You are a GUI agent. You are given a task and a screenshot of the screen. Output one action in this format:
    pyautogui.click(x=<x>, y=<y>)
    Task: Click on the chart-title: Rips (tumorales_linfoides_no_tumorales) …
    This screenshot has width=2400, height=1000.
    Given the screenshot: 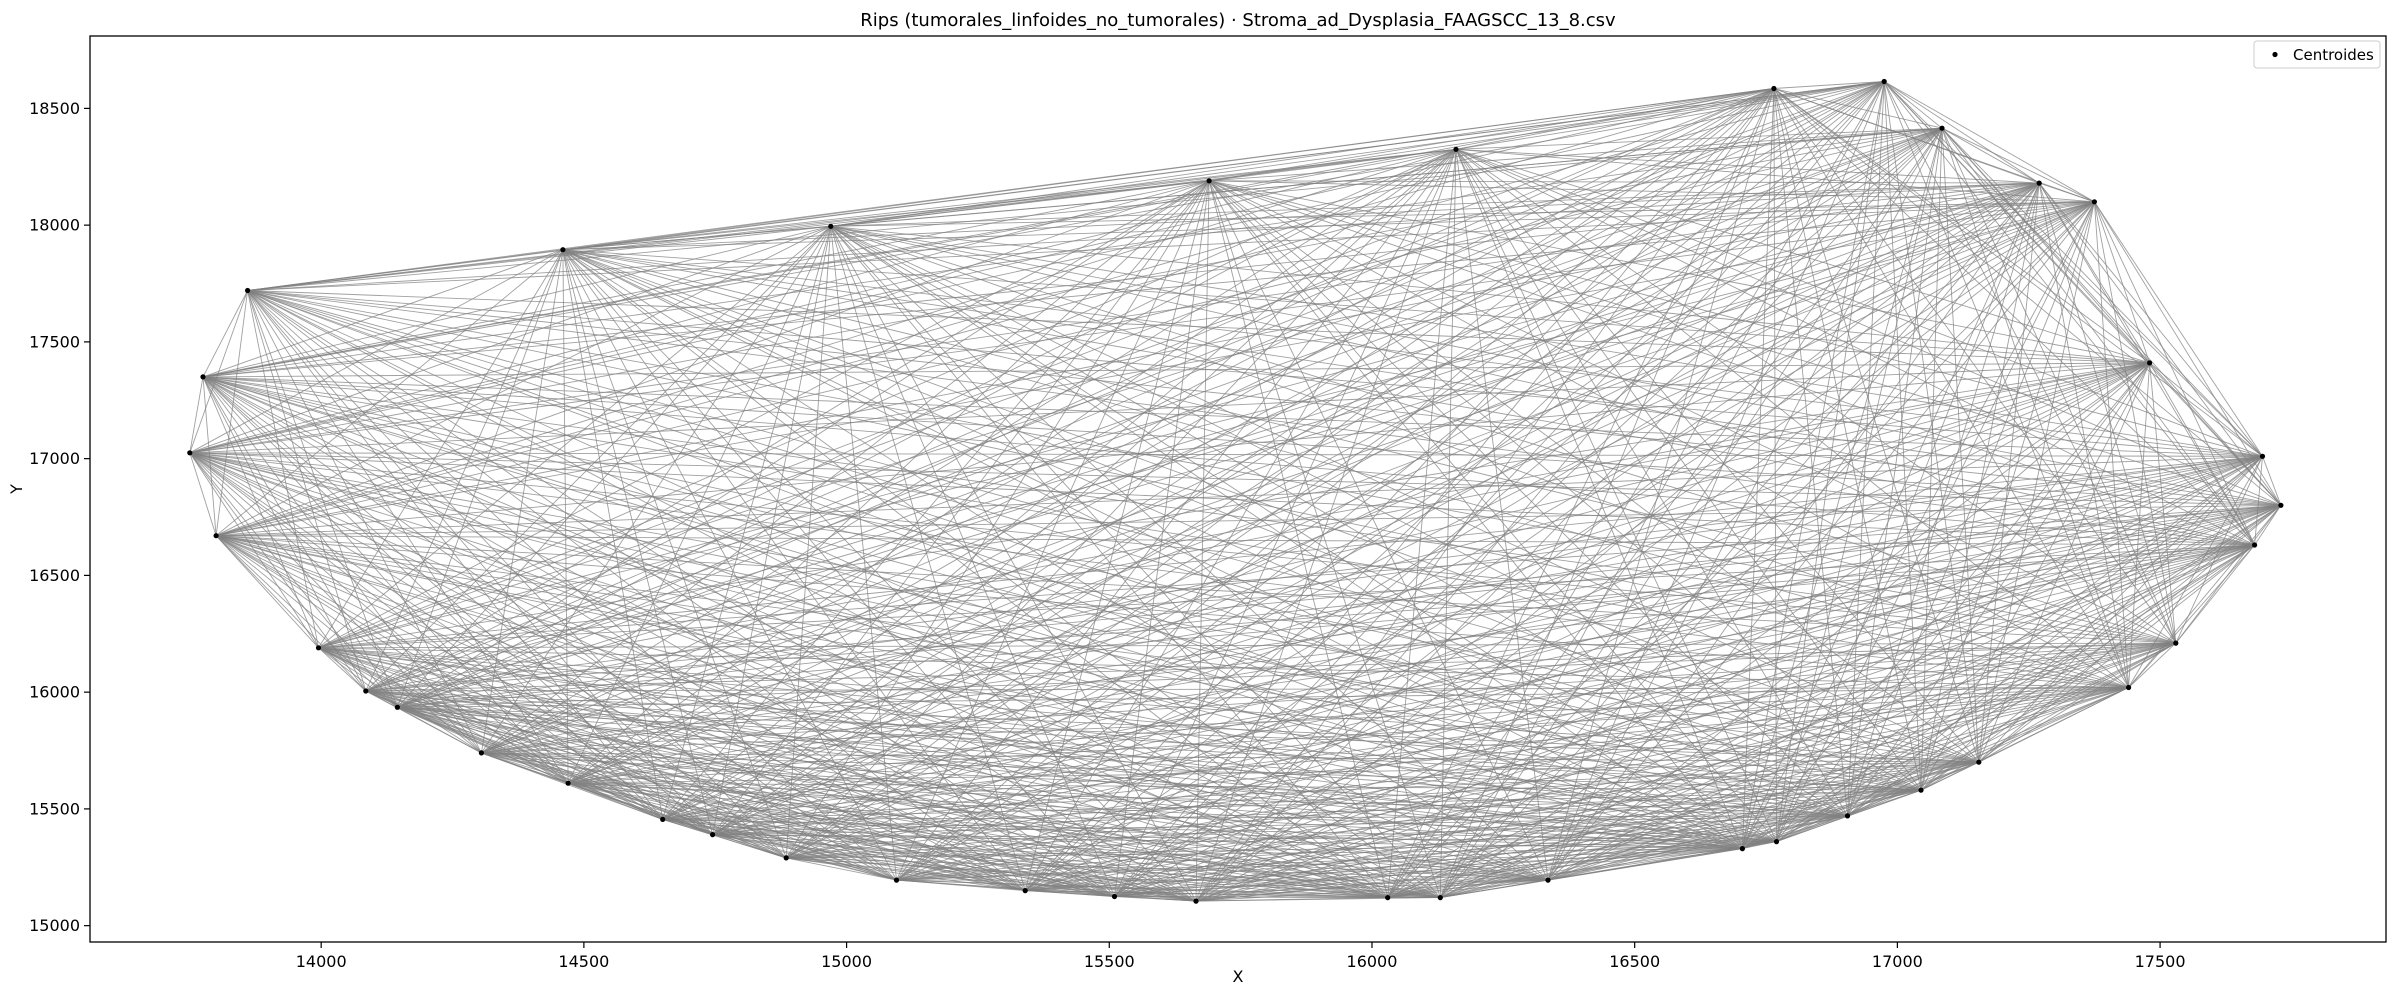 What is the action you would take?
    pyautogui.click(x=1238, y=20)
    